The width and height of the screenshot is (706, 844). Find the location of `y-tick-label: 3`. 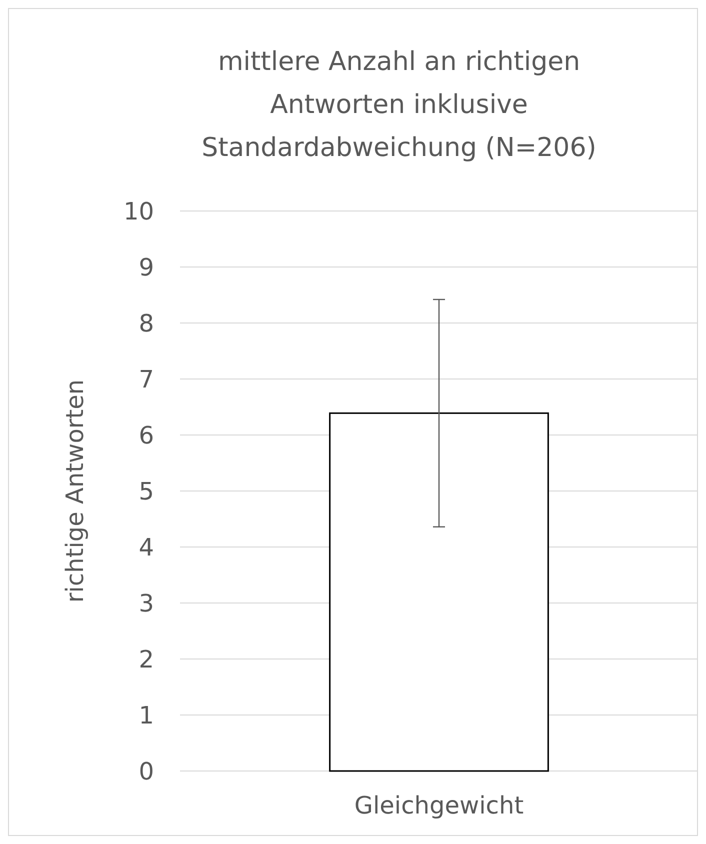

y-tick-label: 3 is located at coordinates (146, 603).